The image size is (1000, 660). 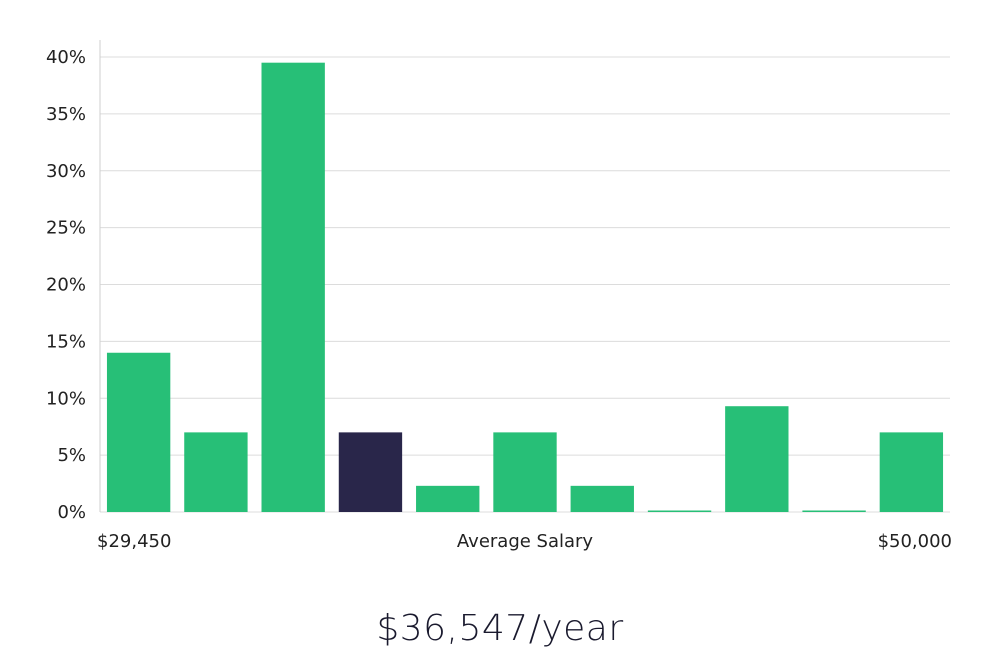 What do you see at coordinates (66, 57) in the screenshot?
I see `y-tick-label: 40%` at bounding box center [66, 57].